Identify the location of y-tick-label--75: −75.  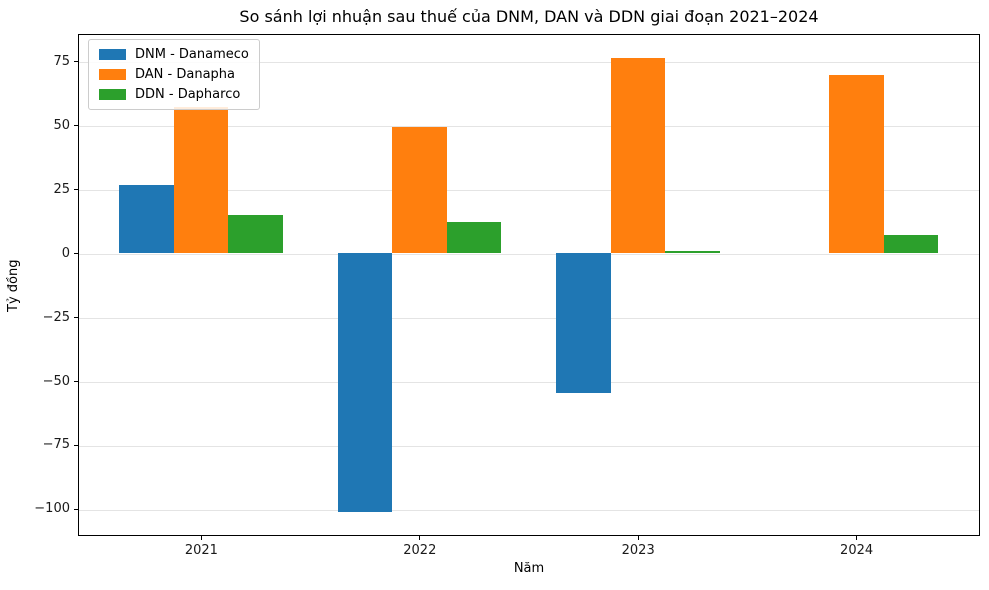
(56, 445).